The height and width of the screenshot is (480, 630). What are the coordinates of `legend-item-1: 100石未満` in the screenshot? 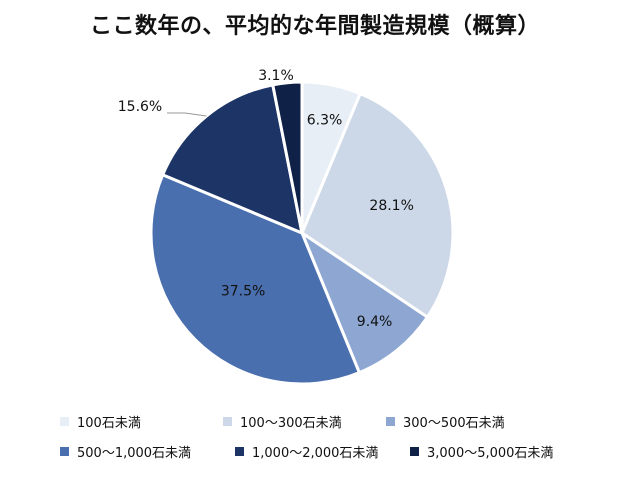 It's located at (141, 421).